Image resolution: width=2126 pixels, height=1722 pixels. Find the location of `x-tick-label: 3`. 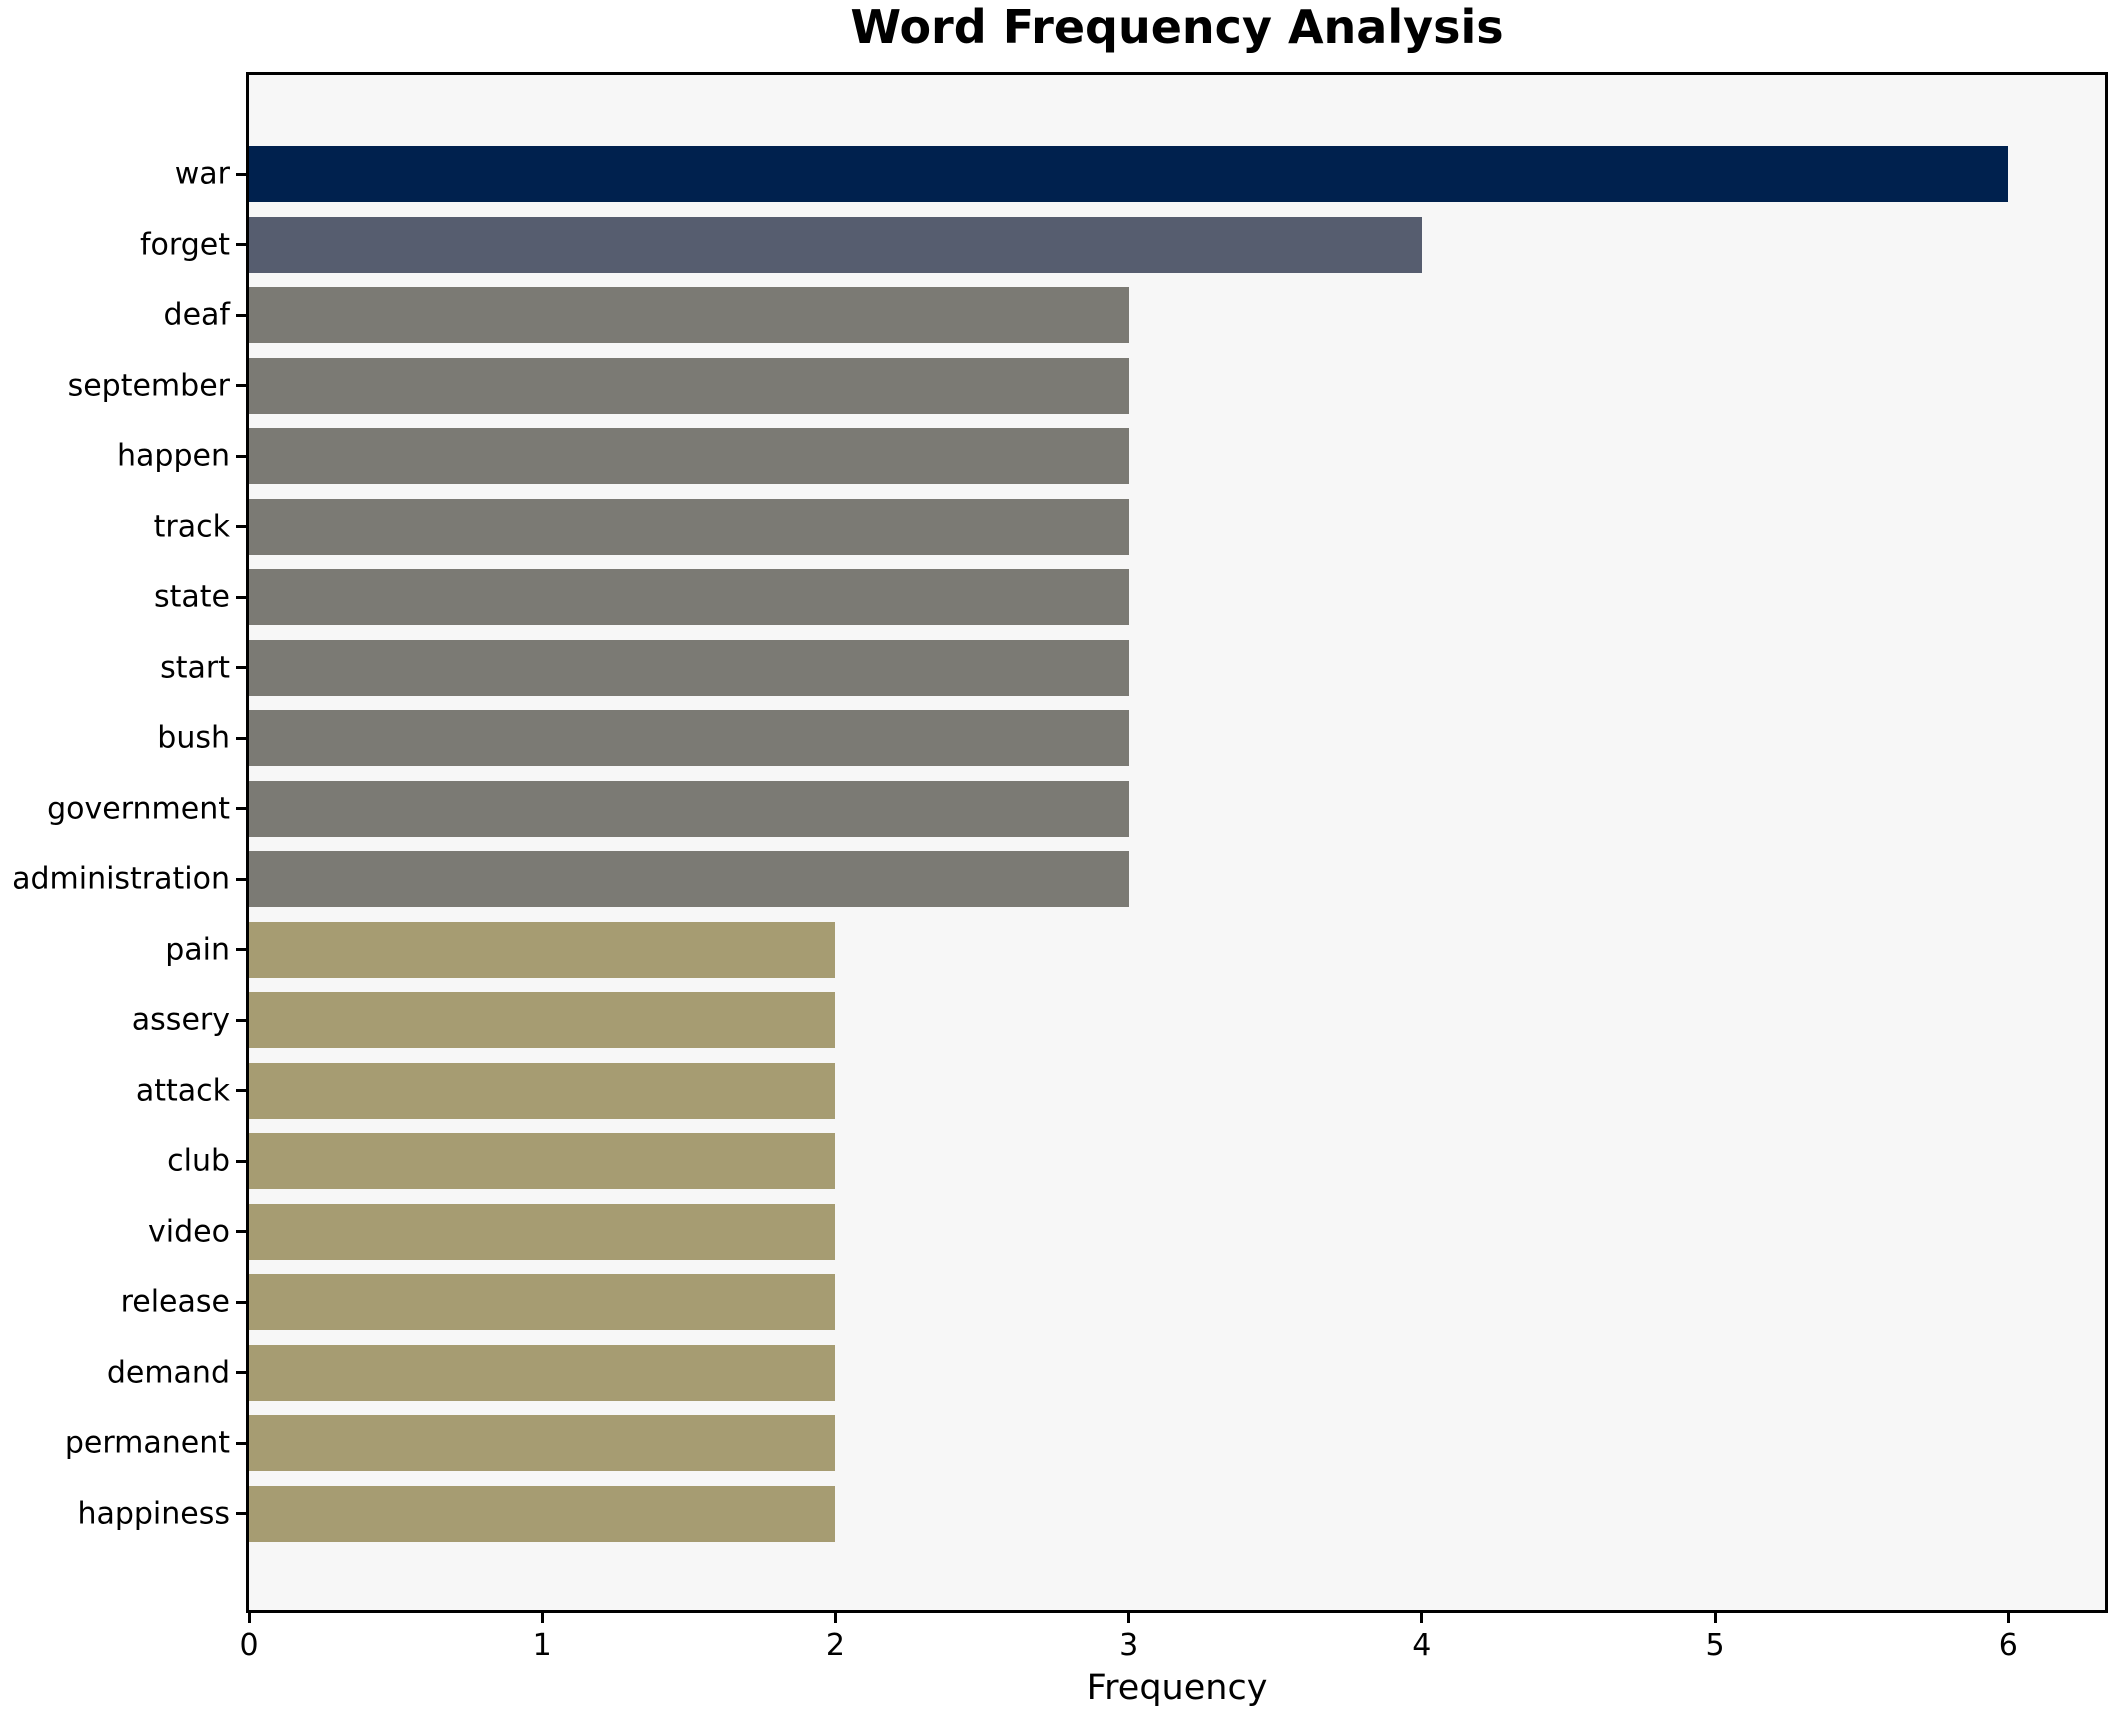

x-tick-label: 3 is located at coordinates (1129, 1645).